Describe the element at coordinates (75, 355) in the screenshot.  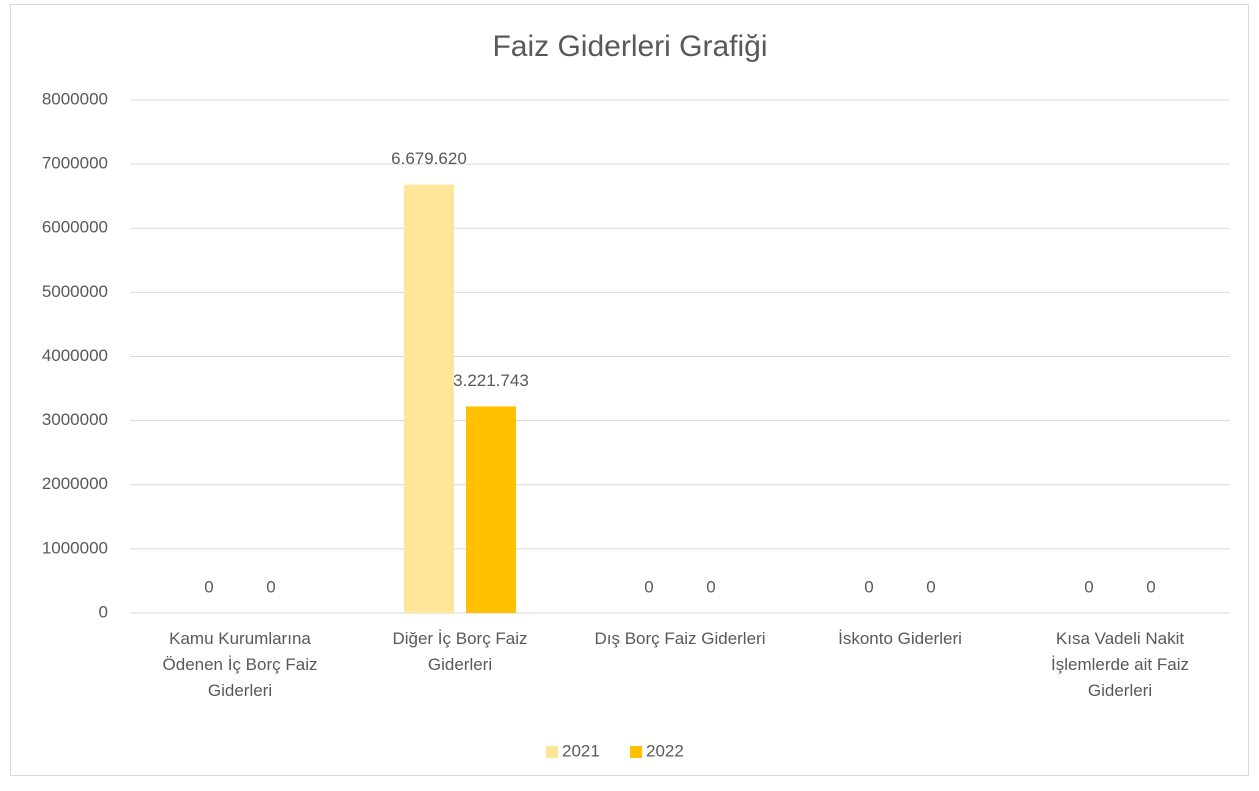
I see `y-tick-label: 4000000` at that location.